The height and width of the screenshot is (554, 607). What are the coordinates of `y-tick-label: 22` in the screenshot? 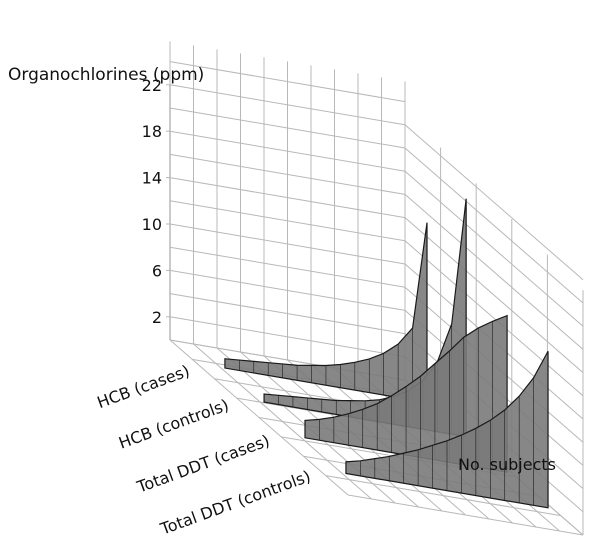 It's located at (152, 85).